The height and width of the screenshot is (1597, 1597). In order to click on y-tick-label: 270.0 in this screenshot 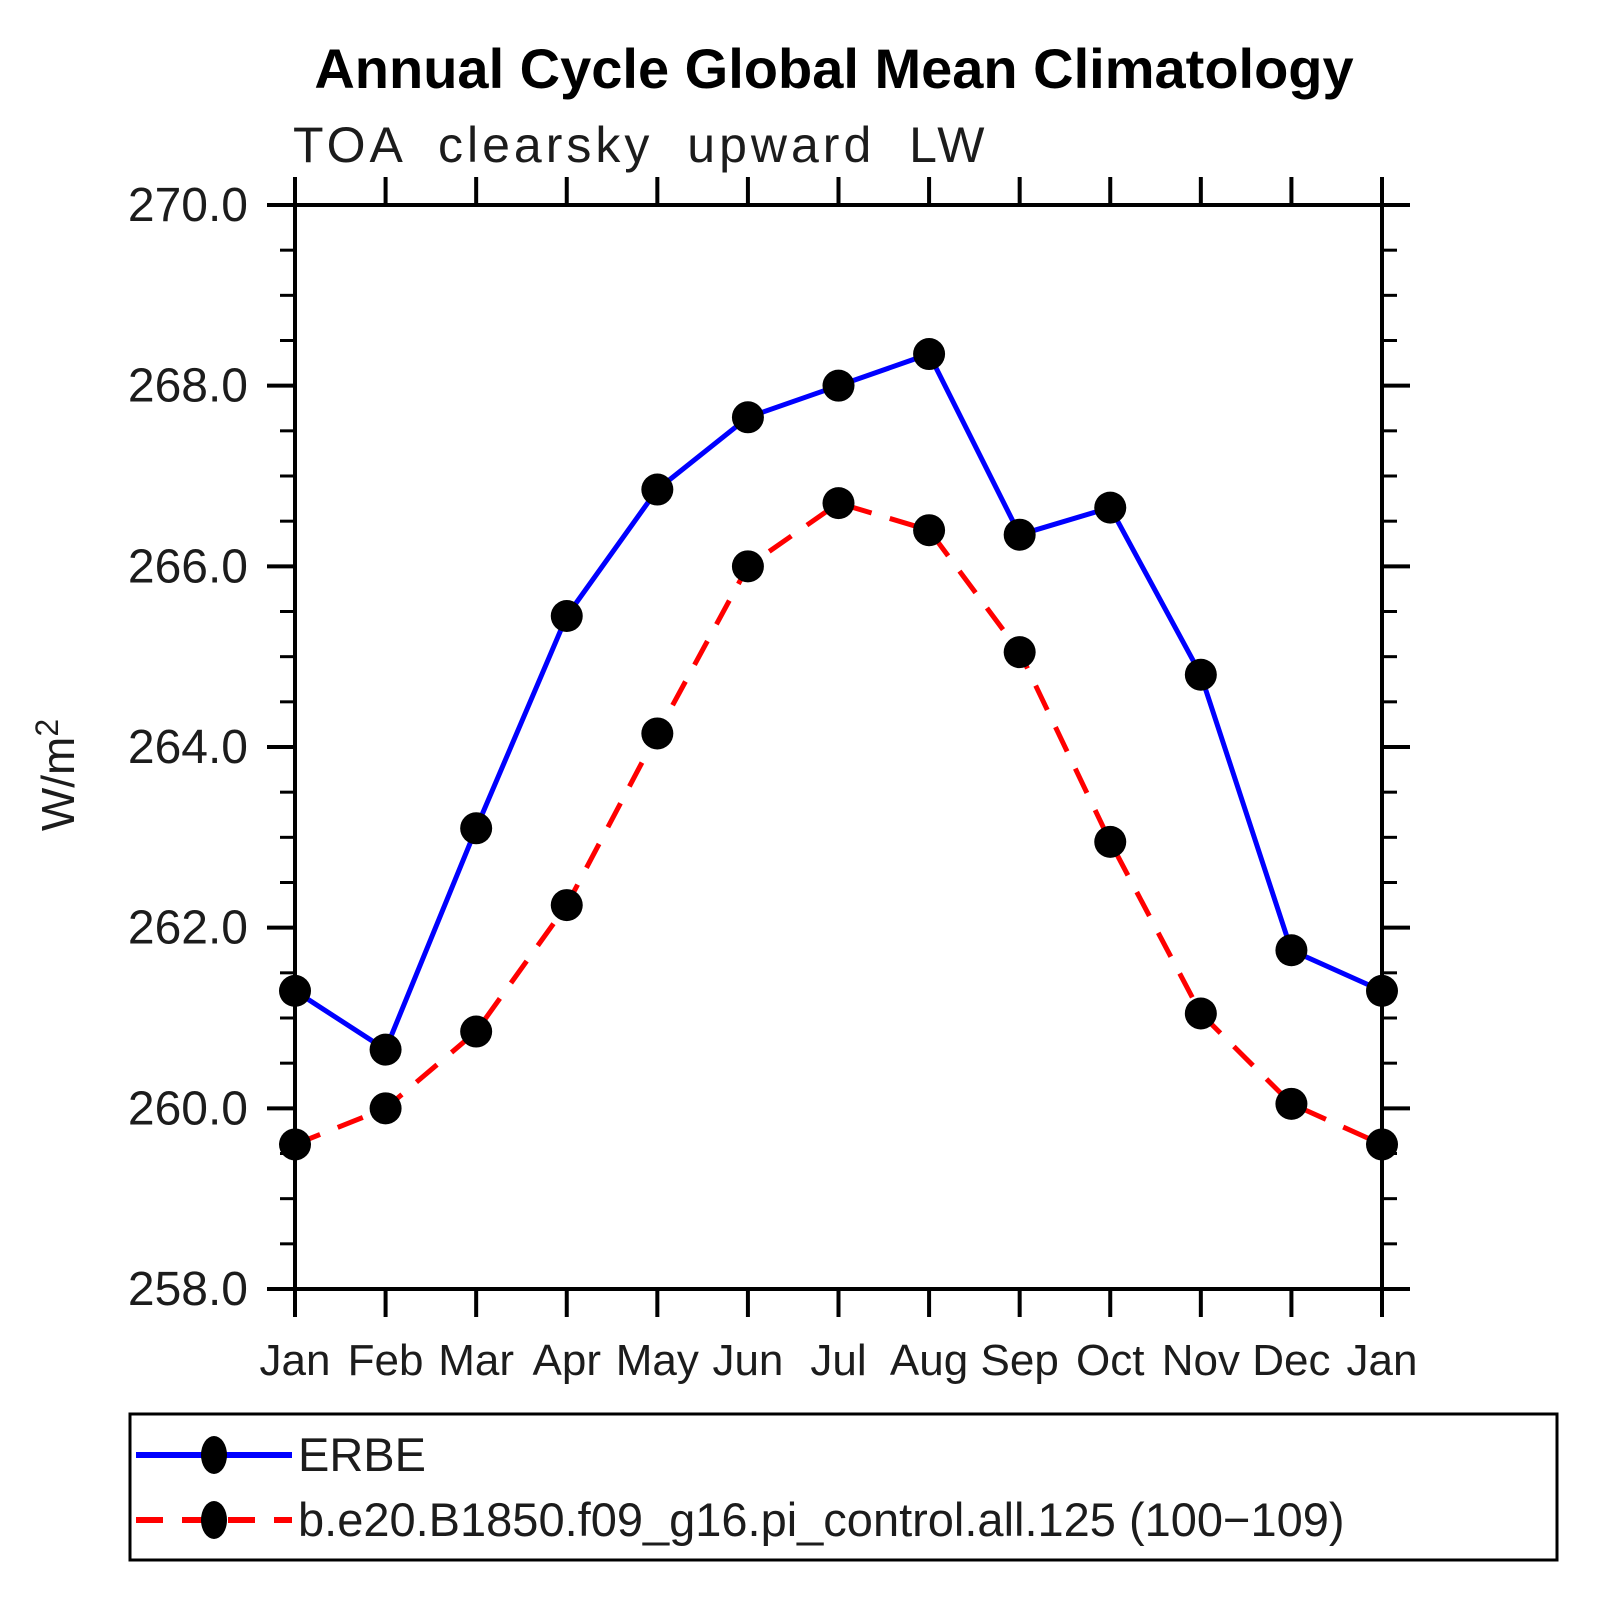, I will do `click(188, 205)`.